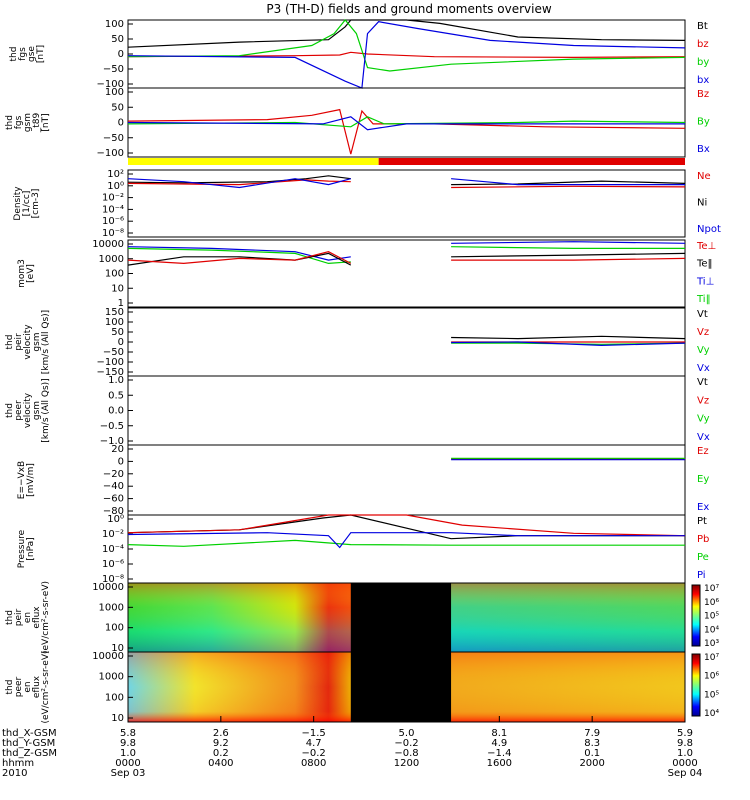 The image size is (750, 800). What do you see at coordinates (115, 519) in the screenshot?
I see `y-tick-label: 10⁰` at bounding box center [115, 519].